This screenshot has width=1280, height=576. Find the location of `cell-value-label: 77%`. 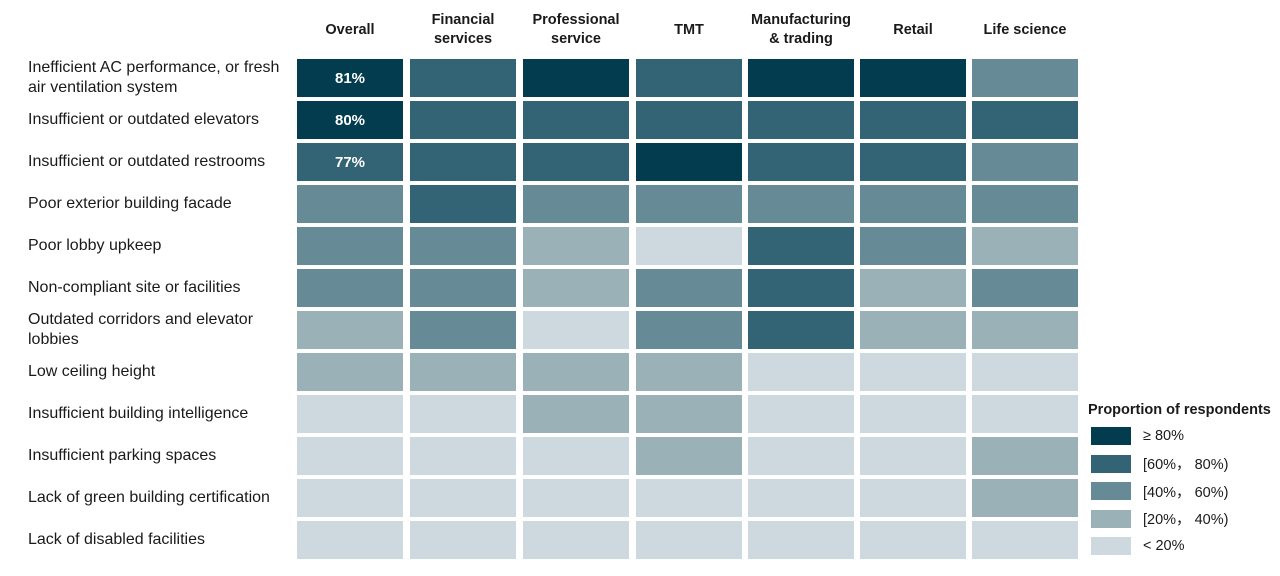

cell-value-label: 77% is located at coordinates (350, 162).